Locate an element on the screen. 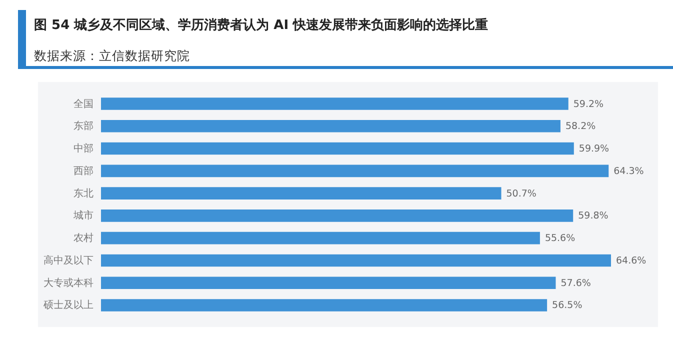 This screenshot has height=341, width=673. y-tick-label: 中部 is located at coordinates (84, 148).